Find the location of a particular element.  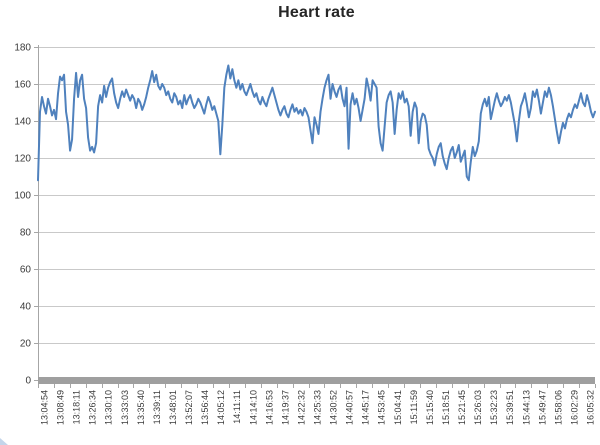

cursor-artifact is located at coordinates (4, 441).